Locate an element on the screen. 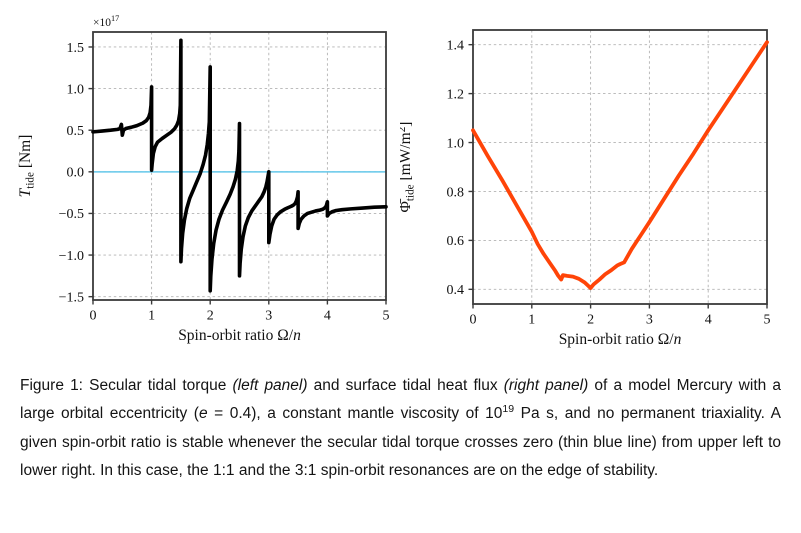 The height and width of the screenshot is (533, 801). svg-text: 0.8 is located at coordinates (456, 192).